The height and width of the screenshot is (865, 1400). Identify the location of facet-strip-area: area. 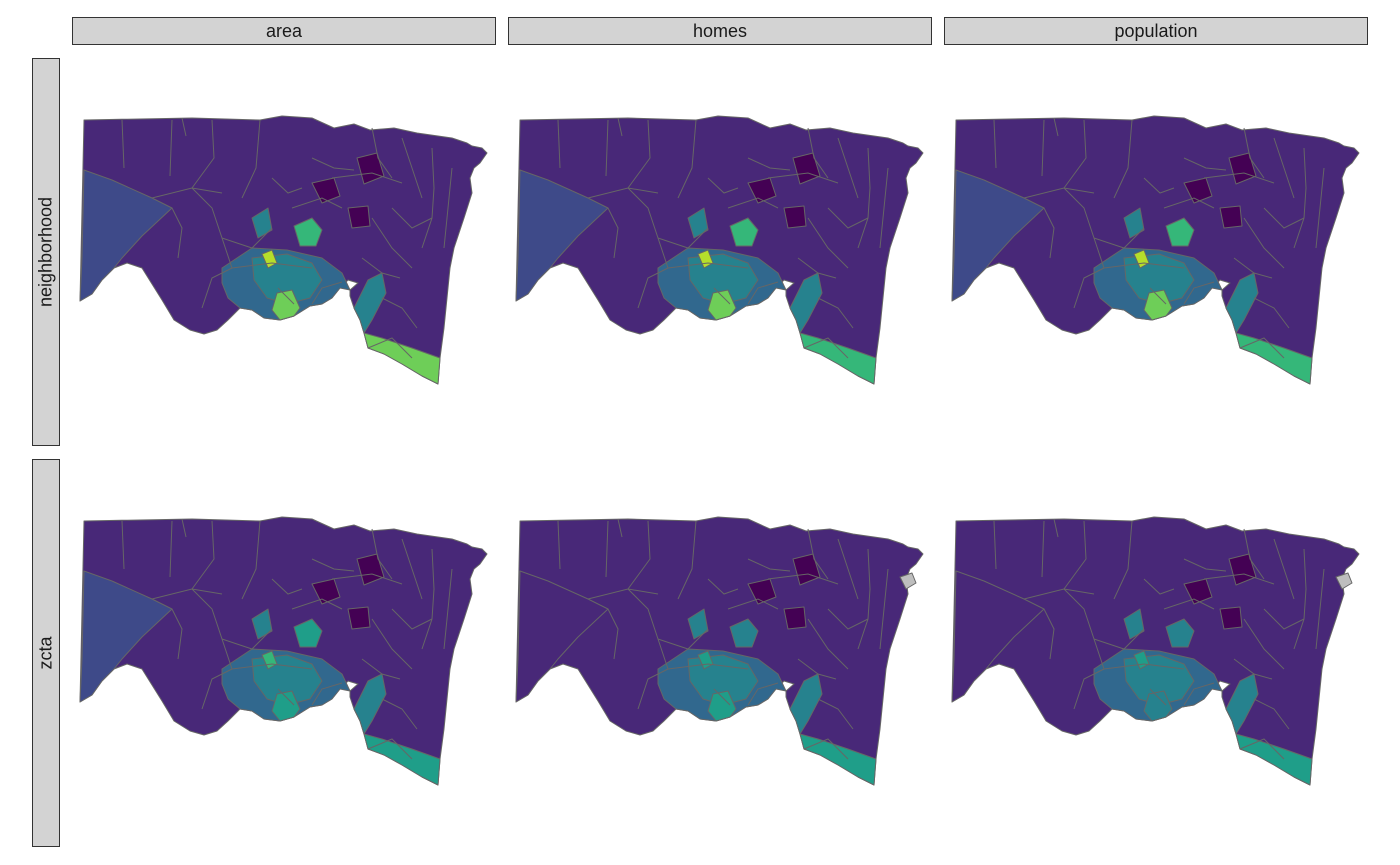
(284, 31).